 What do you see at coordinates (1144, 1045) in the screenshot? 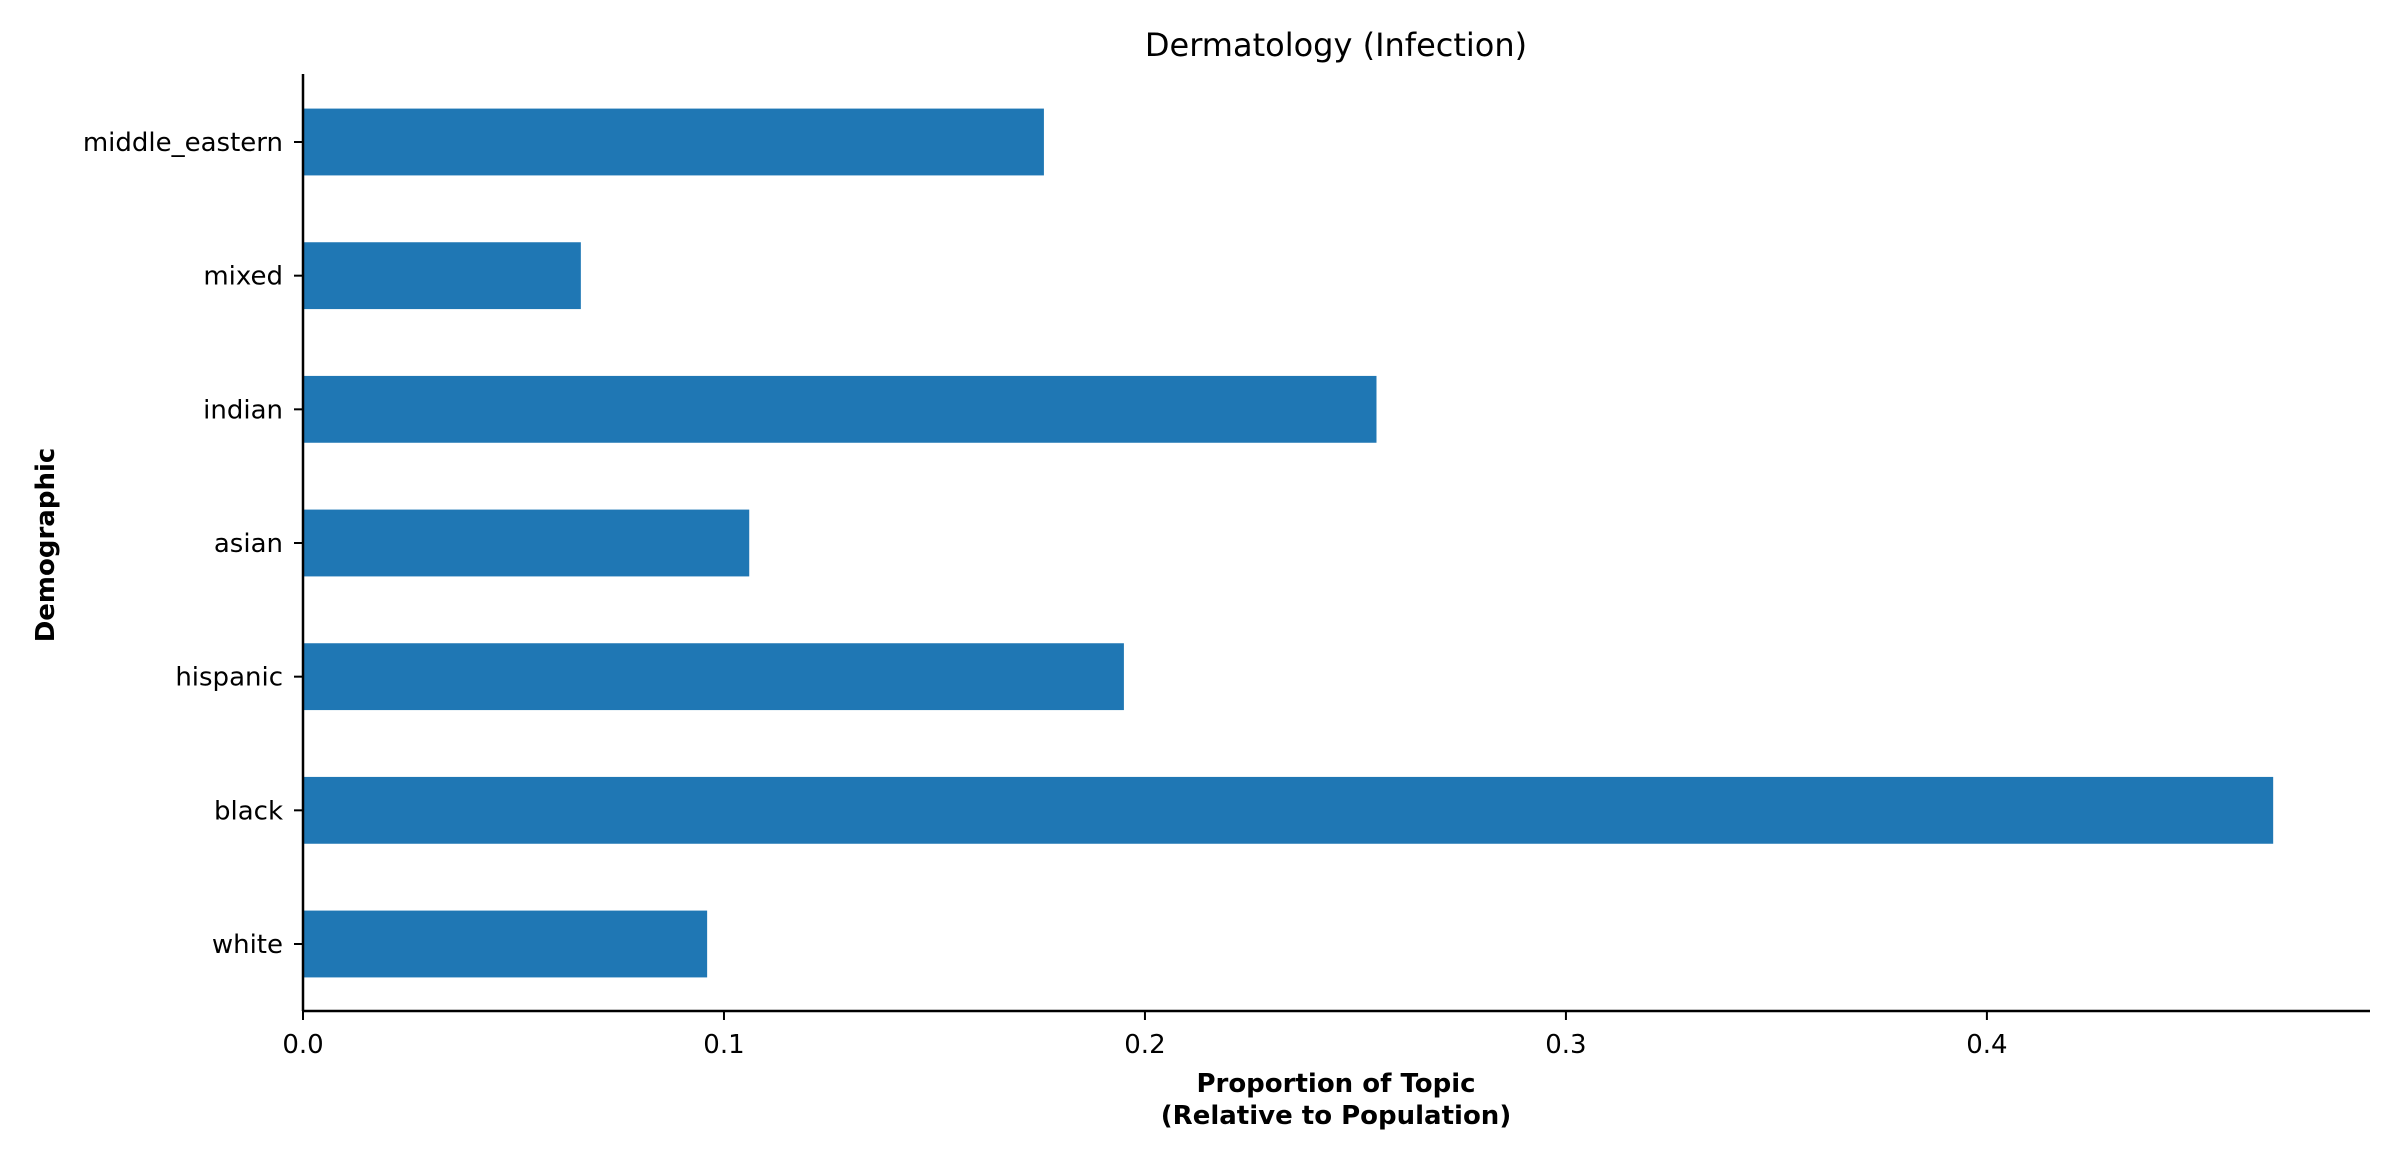
I see `x-tick-label: 0.2` at bounding box center [1144, 1045].